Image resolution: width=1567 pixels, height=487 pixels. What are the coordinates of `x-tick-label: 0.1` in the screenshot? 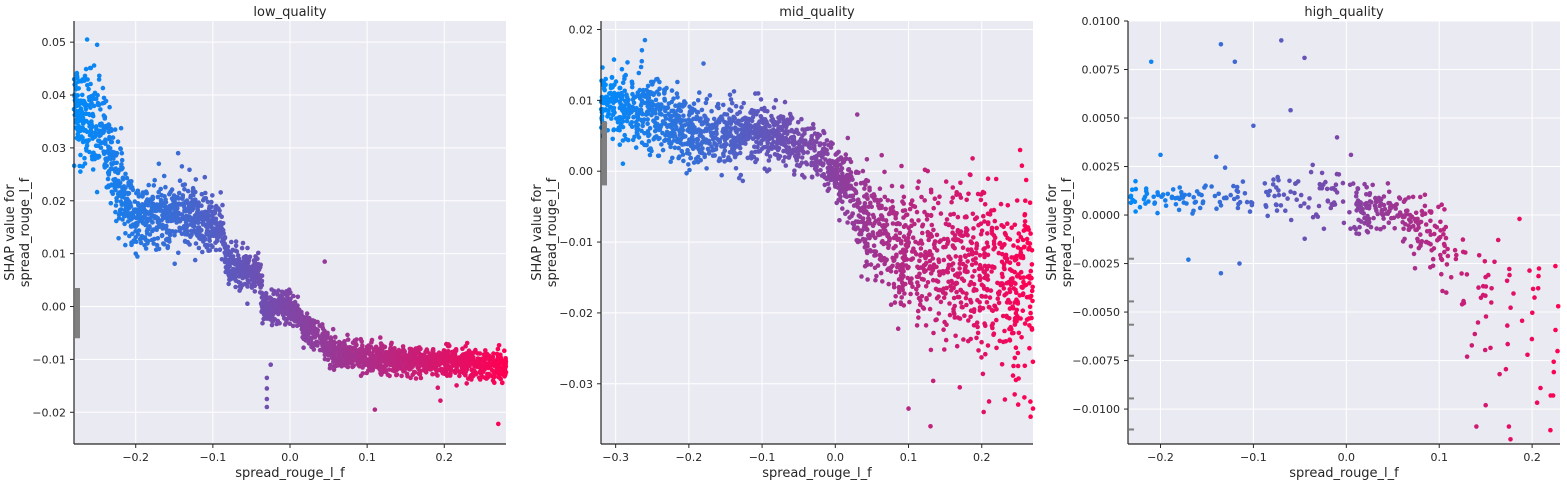 It's located at (367, 457).